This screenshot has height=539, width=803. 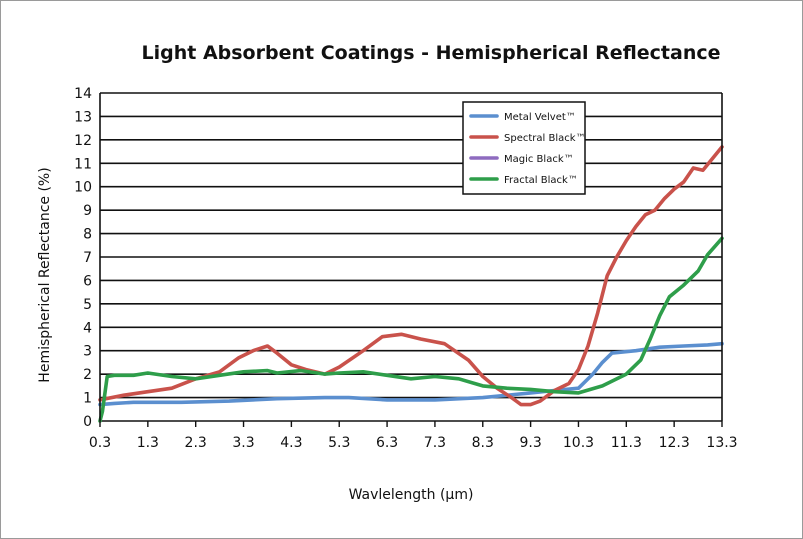 I want to click on y-tick-label-6: 6, so click(x=87, y=281).